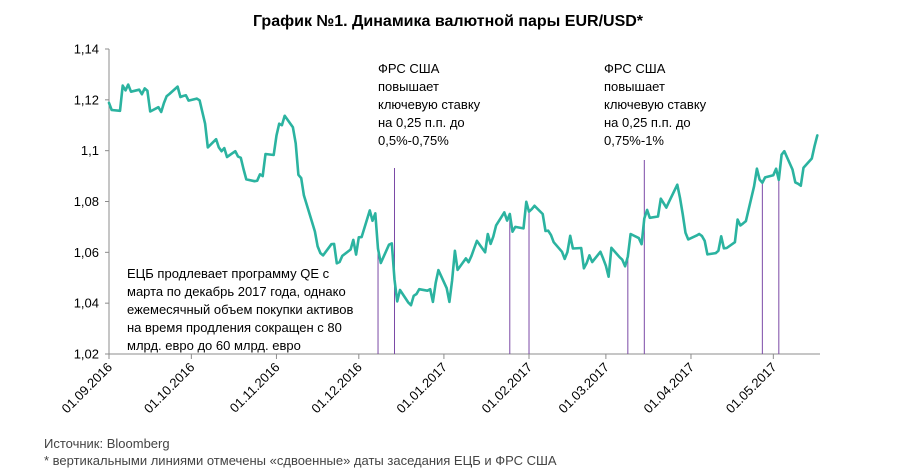 This screenshot has height=474, width=899. Describe the element at coordinates (234, 327) in the screenshot. I see `annotation-line: на время продления сокращен с 80` at that location.